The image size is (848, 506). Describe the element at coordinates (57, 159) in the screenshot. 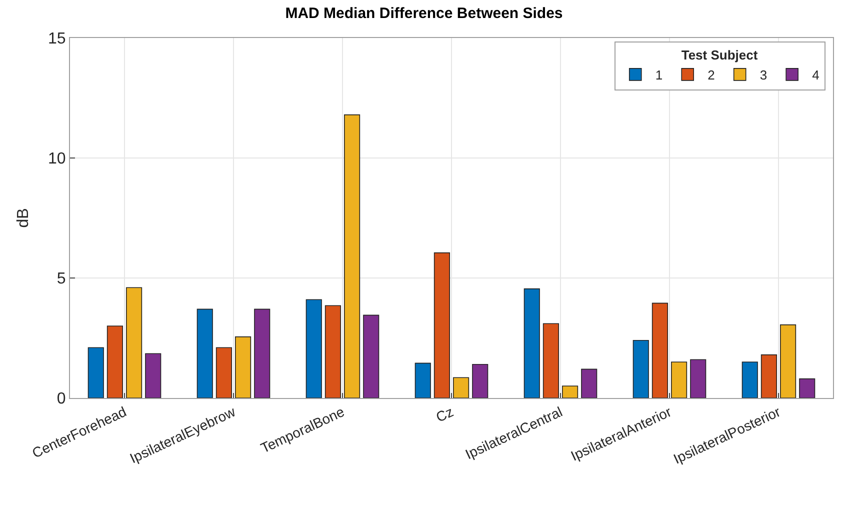

I see `y-tick-label: 10` at that location.